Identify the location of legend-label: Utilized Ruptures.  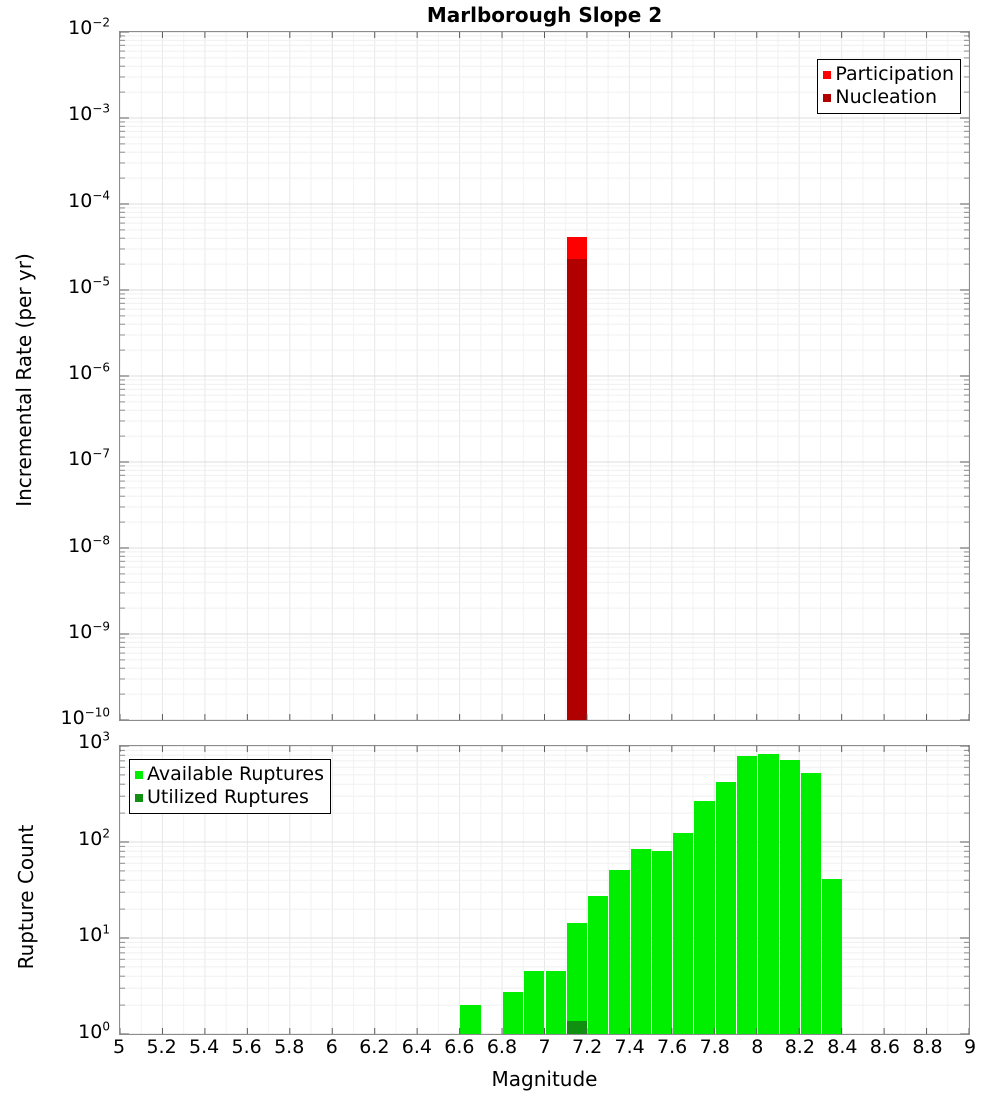
(228, 797).